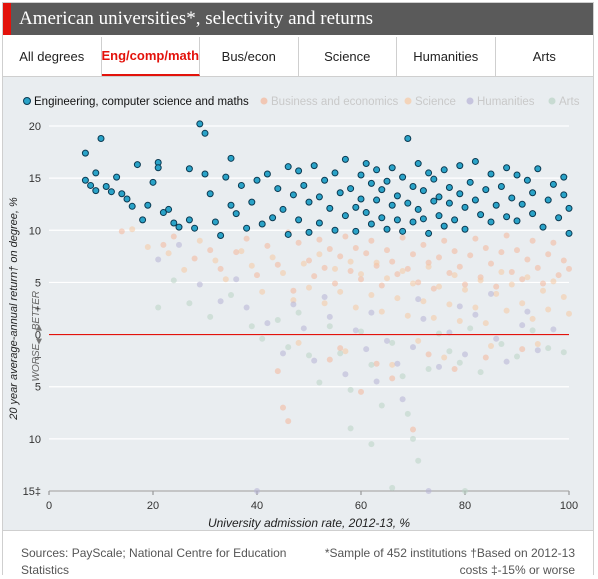 The height and width of the screenshot is (579, 598). What do you see at coordinates (465, 506) in the screenshot?
I see `x-tick-label: 80` at bounding box center [465, 506].